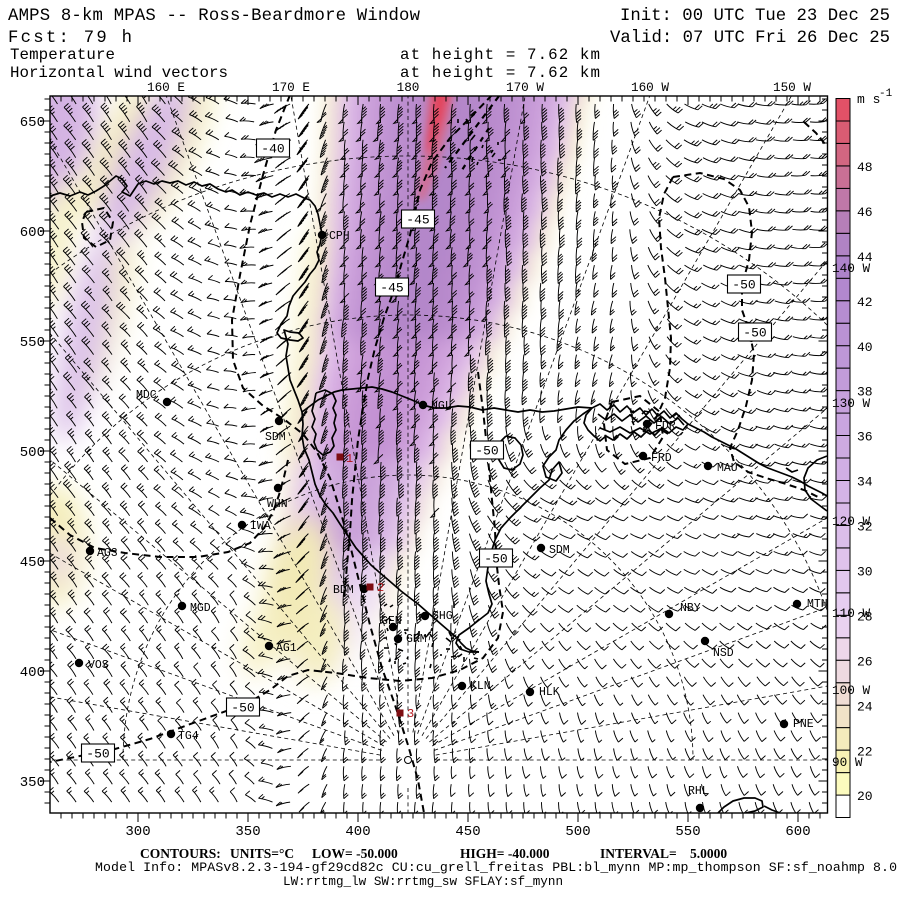  I want to click on svg-text: BDM, so click(343, 590).